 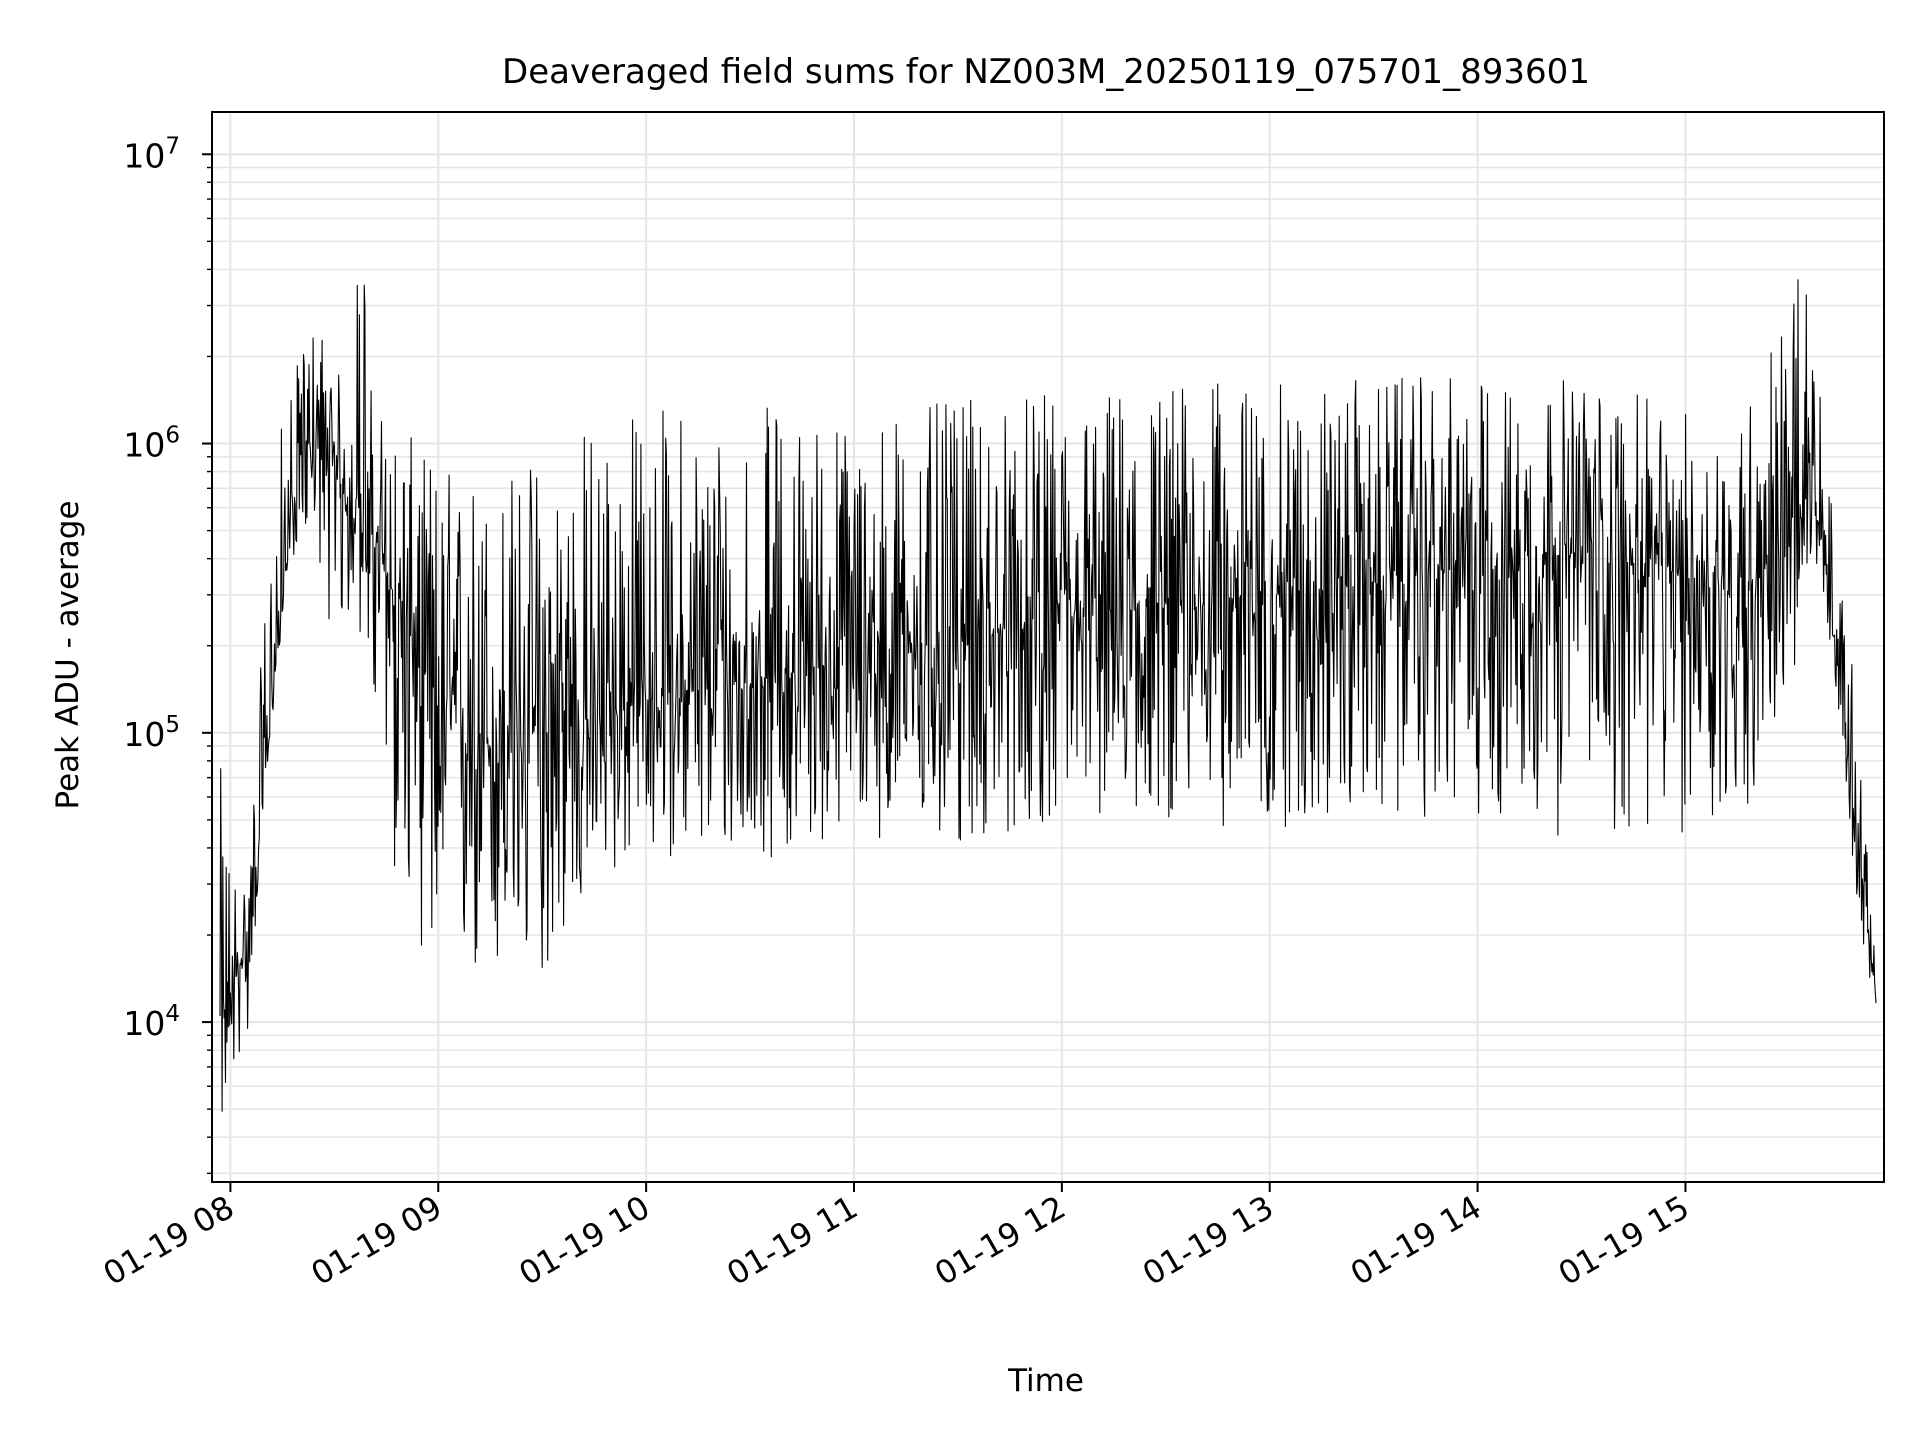 I want to click on x-tick-label: 01-19 08, so click(x=169, y=1240).